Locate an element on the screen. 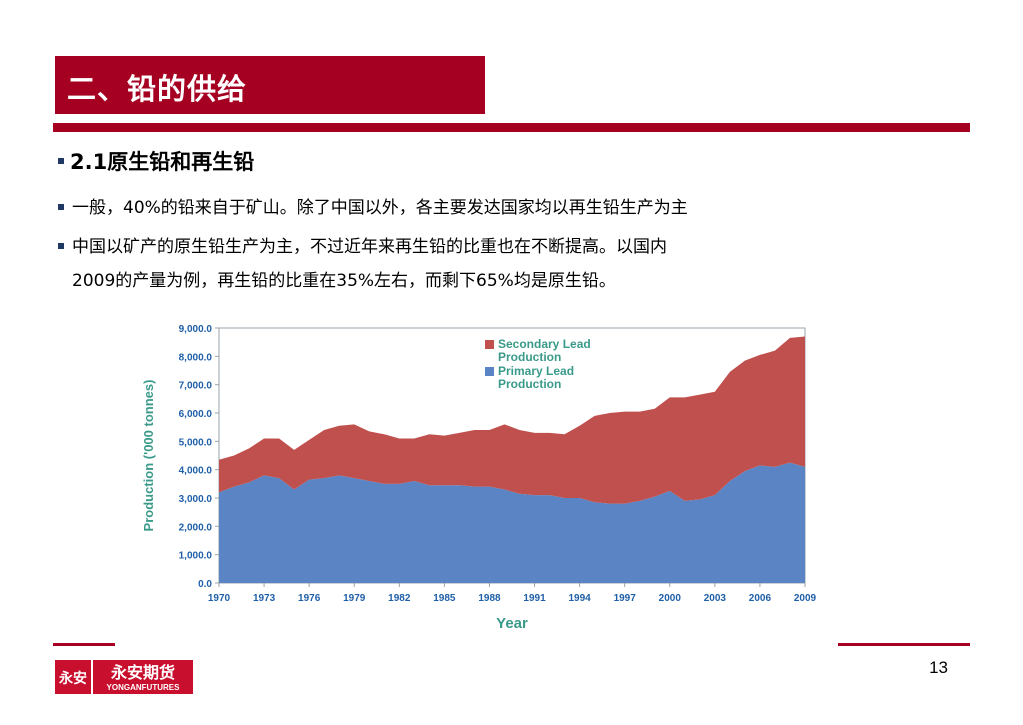 Image resolution: width=1023 pixels, height=725 pixels. y-axis-title: Production ('000 tonnes) is located at coordinates (148, 456).